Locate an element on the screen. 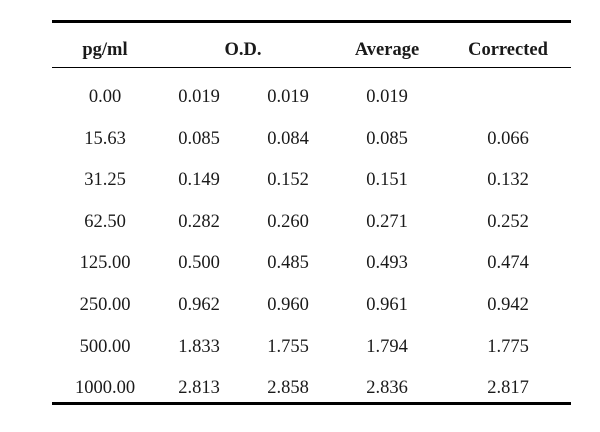  cell-average: 0.493 is located at coordinates (387, 263).